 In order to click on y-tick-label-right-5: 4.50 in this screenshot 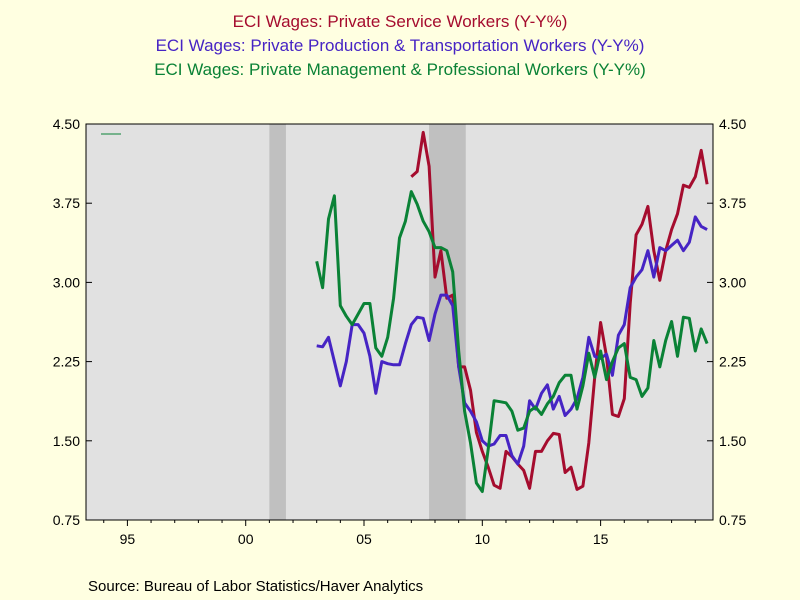, I will do `click(732, 124)`.